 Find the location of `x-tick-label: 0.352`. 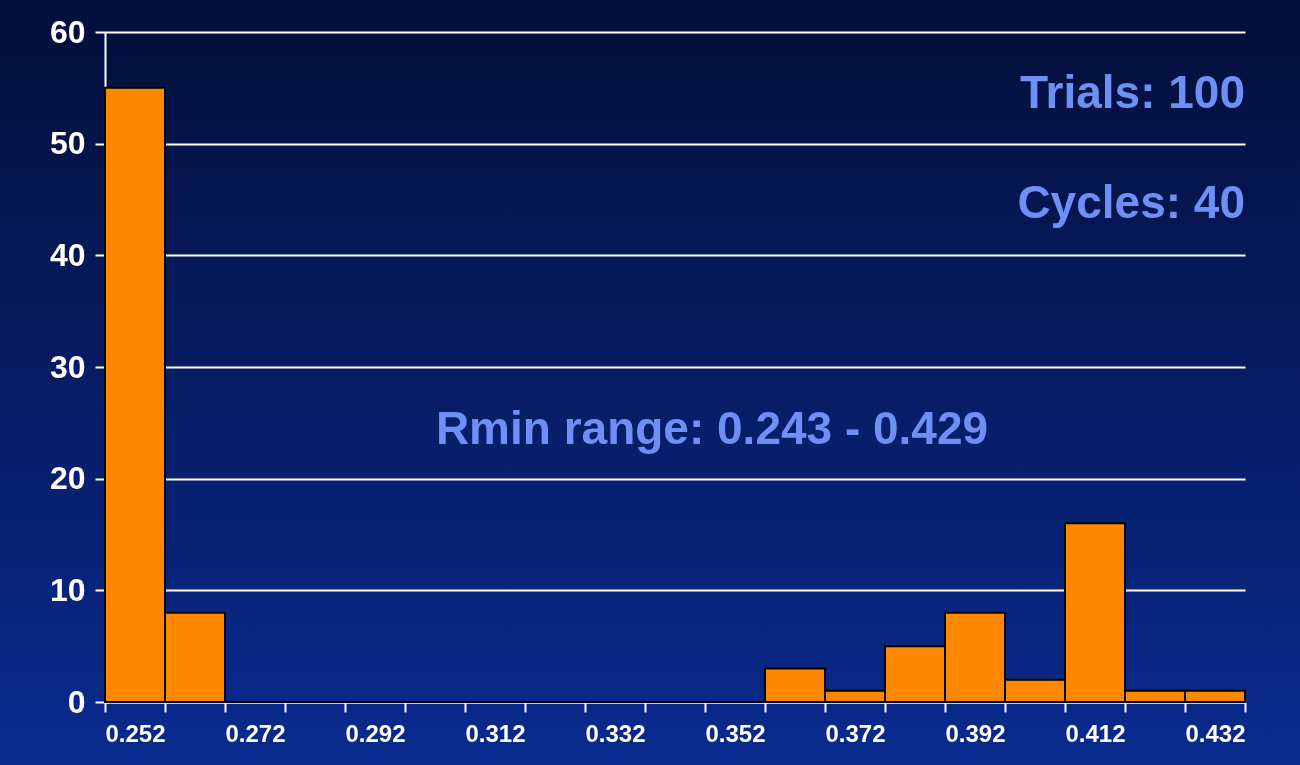

x-tick-label: 0.352 is located at coordinates (735, 733).